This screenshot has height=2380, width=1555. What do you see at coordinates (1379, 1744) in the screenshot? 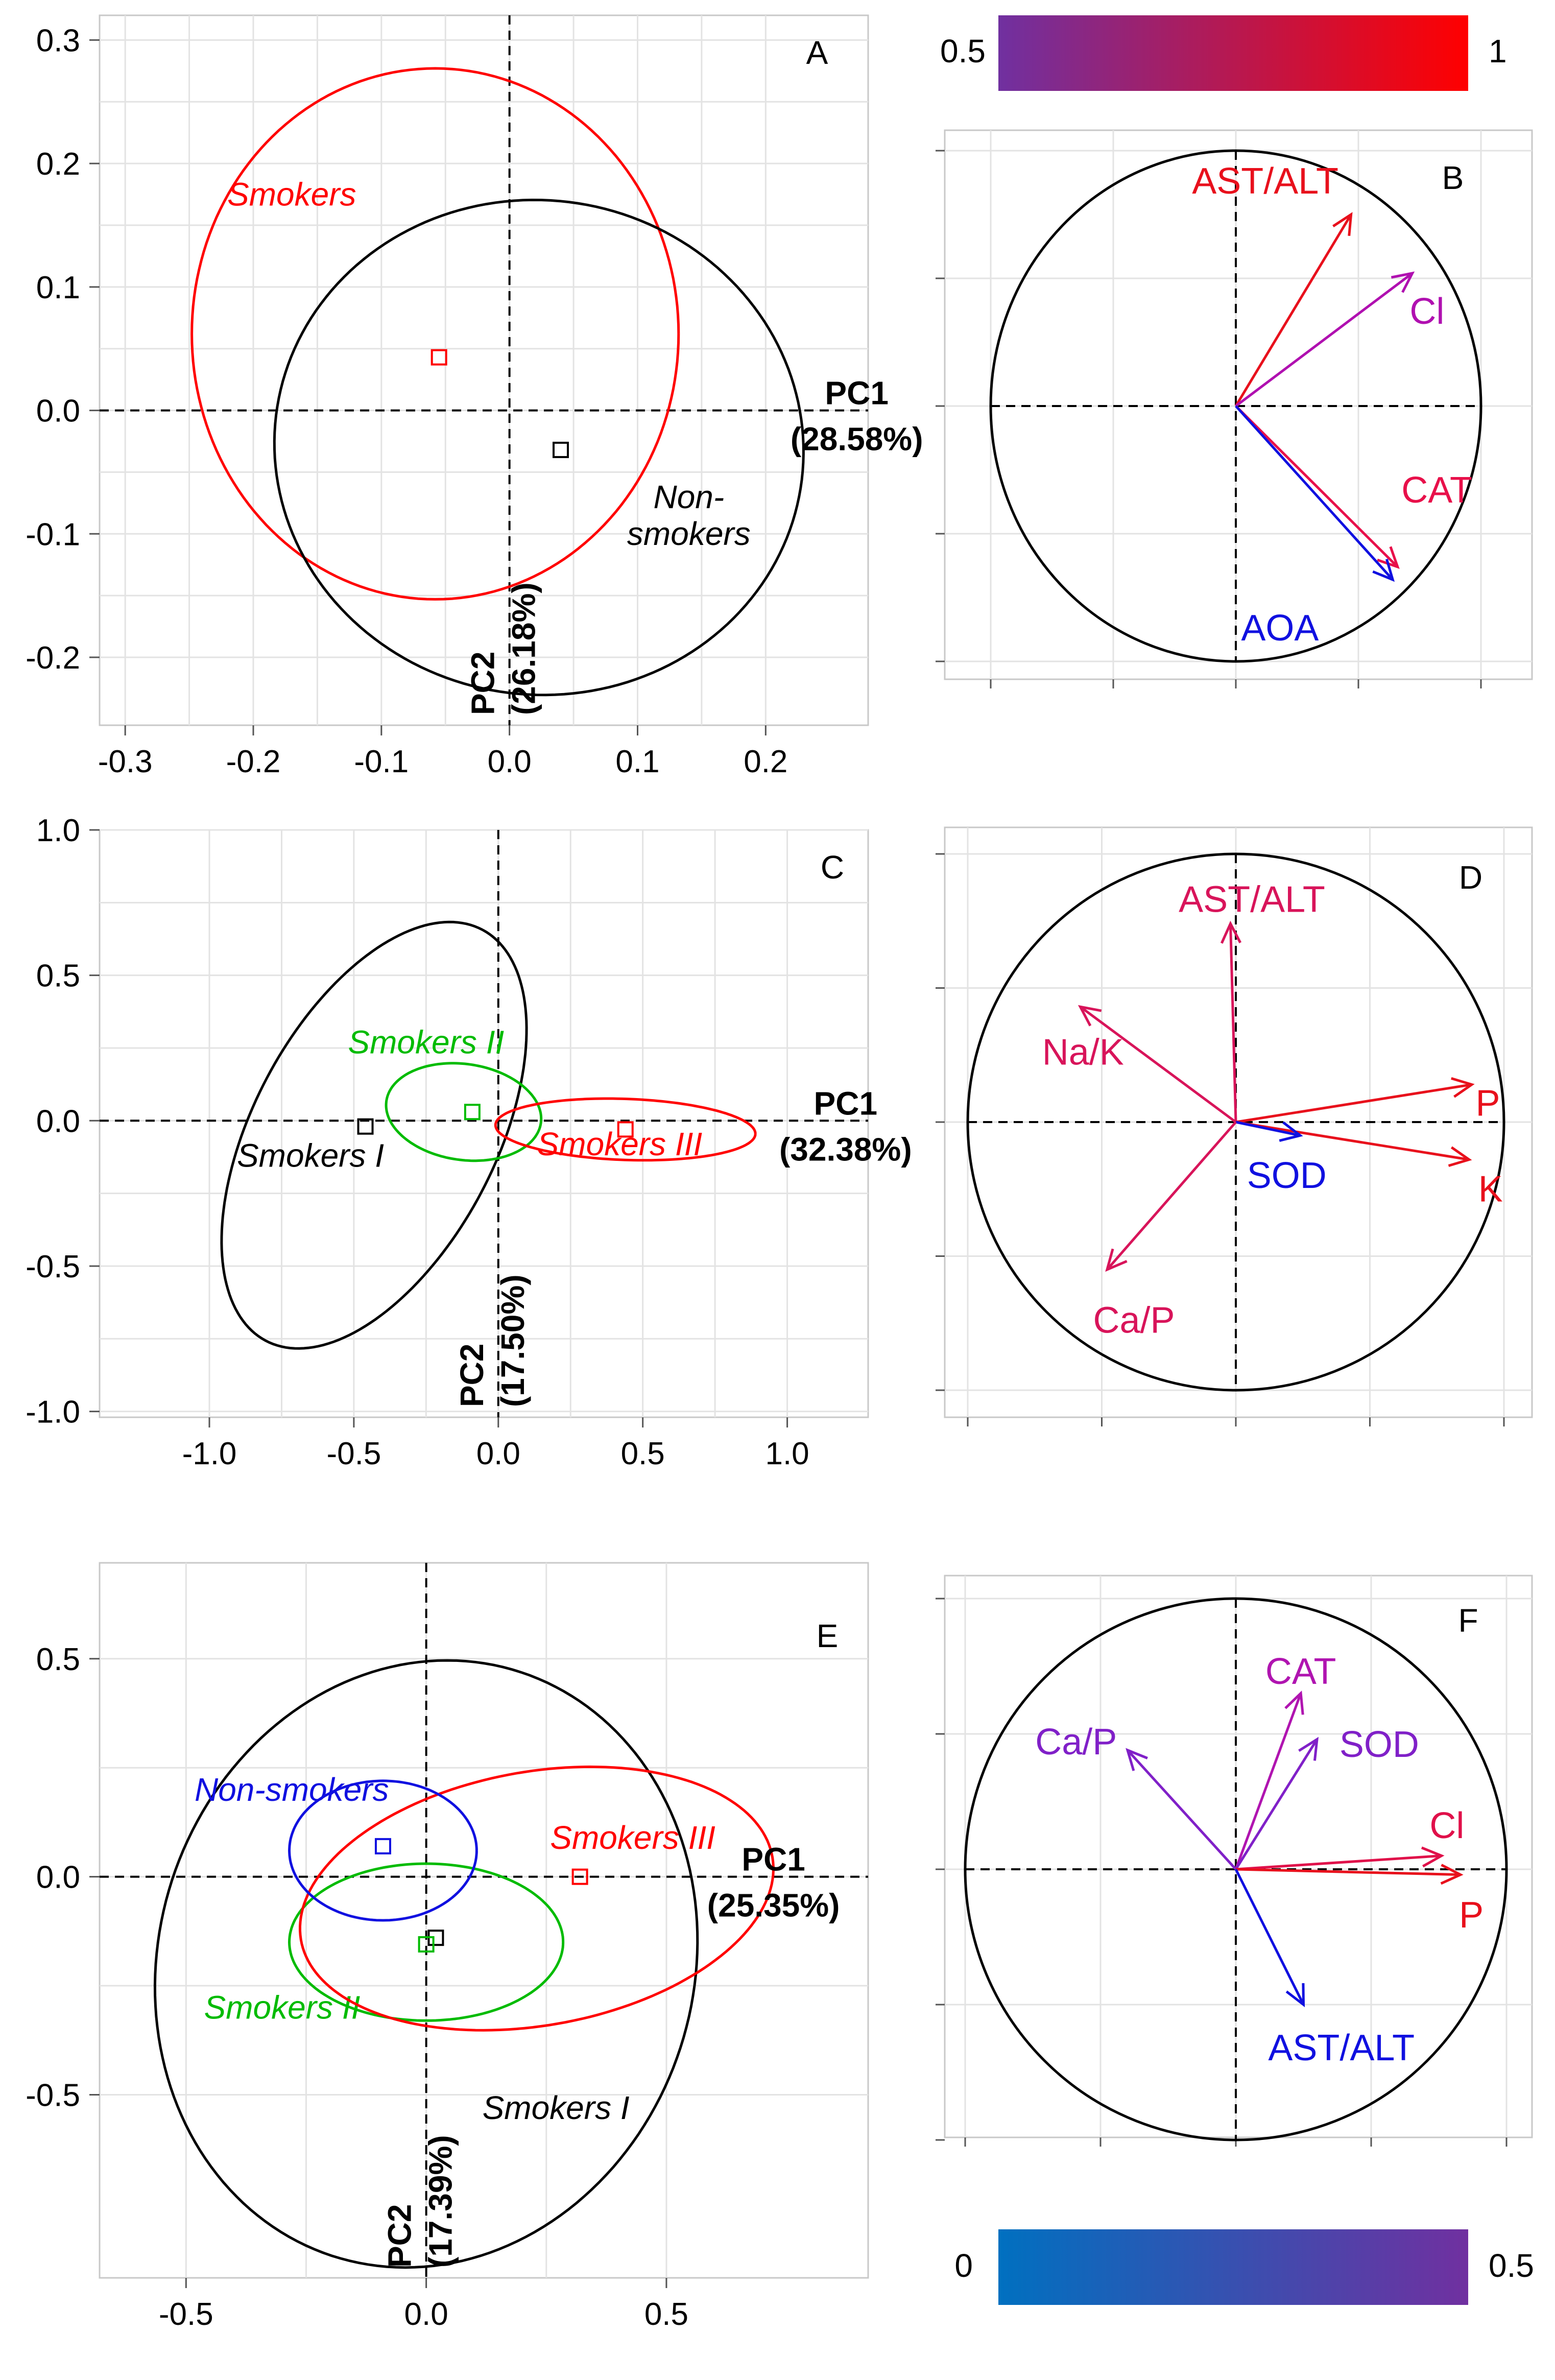
I see `variable-label-sod: SOD` at bounding box center [1379, 1744].